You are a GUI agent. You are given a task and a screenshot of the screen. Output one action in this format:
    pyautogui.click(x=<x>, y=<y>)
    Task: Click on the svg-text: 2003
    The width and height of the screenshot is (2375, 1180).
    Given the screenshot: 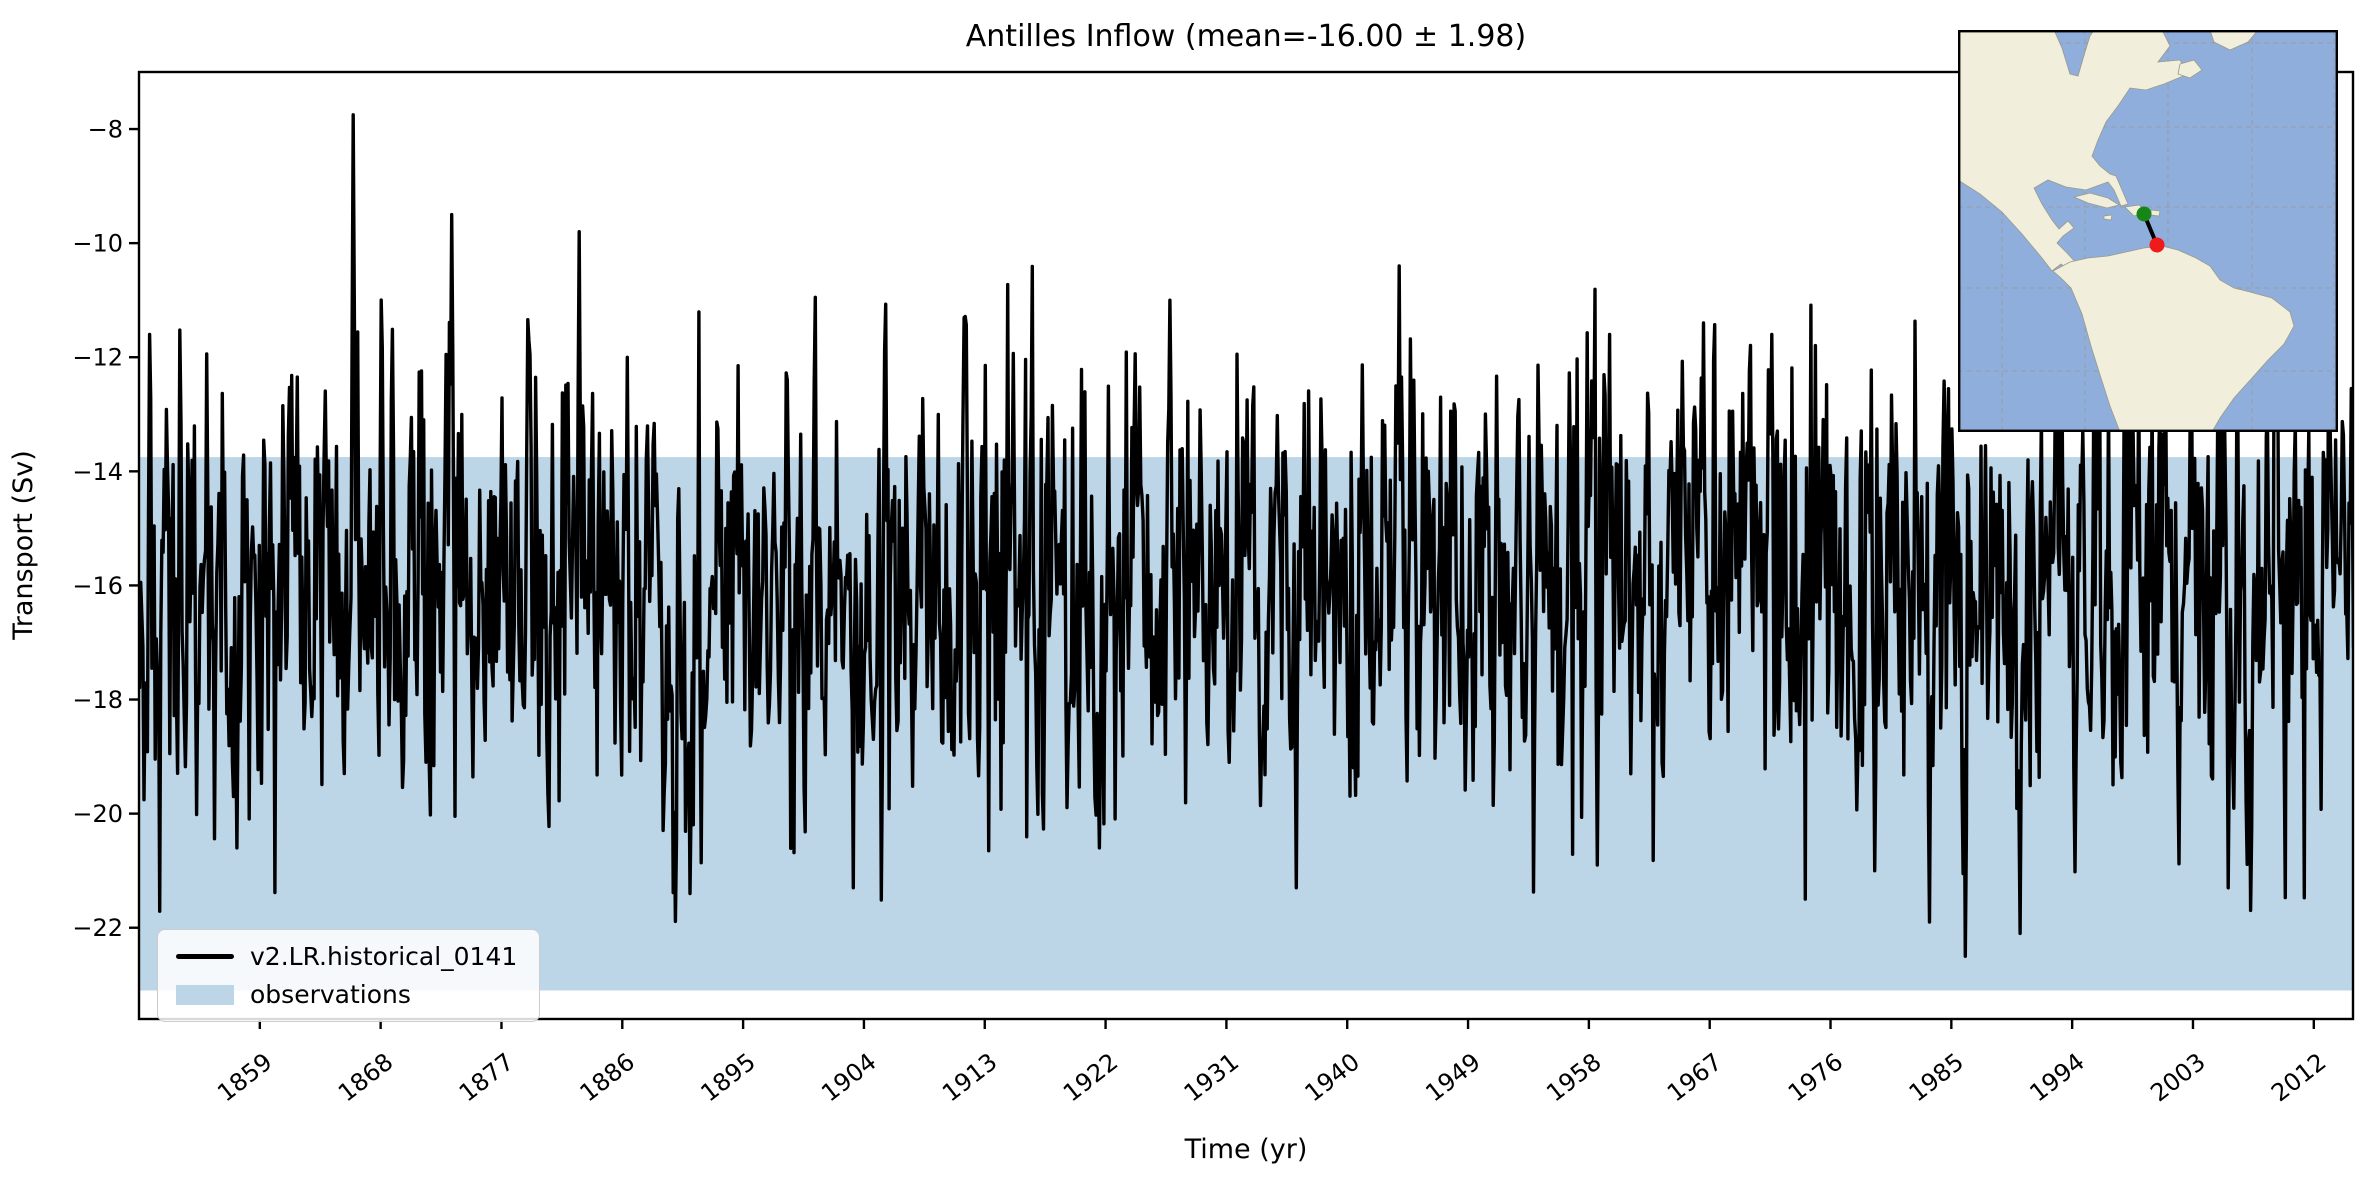 What is the action you would take?
    pyautogui.click(x=2177, y=1078)
    